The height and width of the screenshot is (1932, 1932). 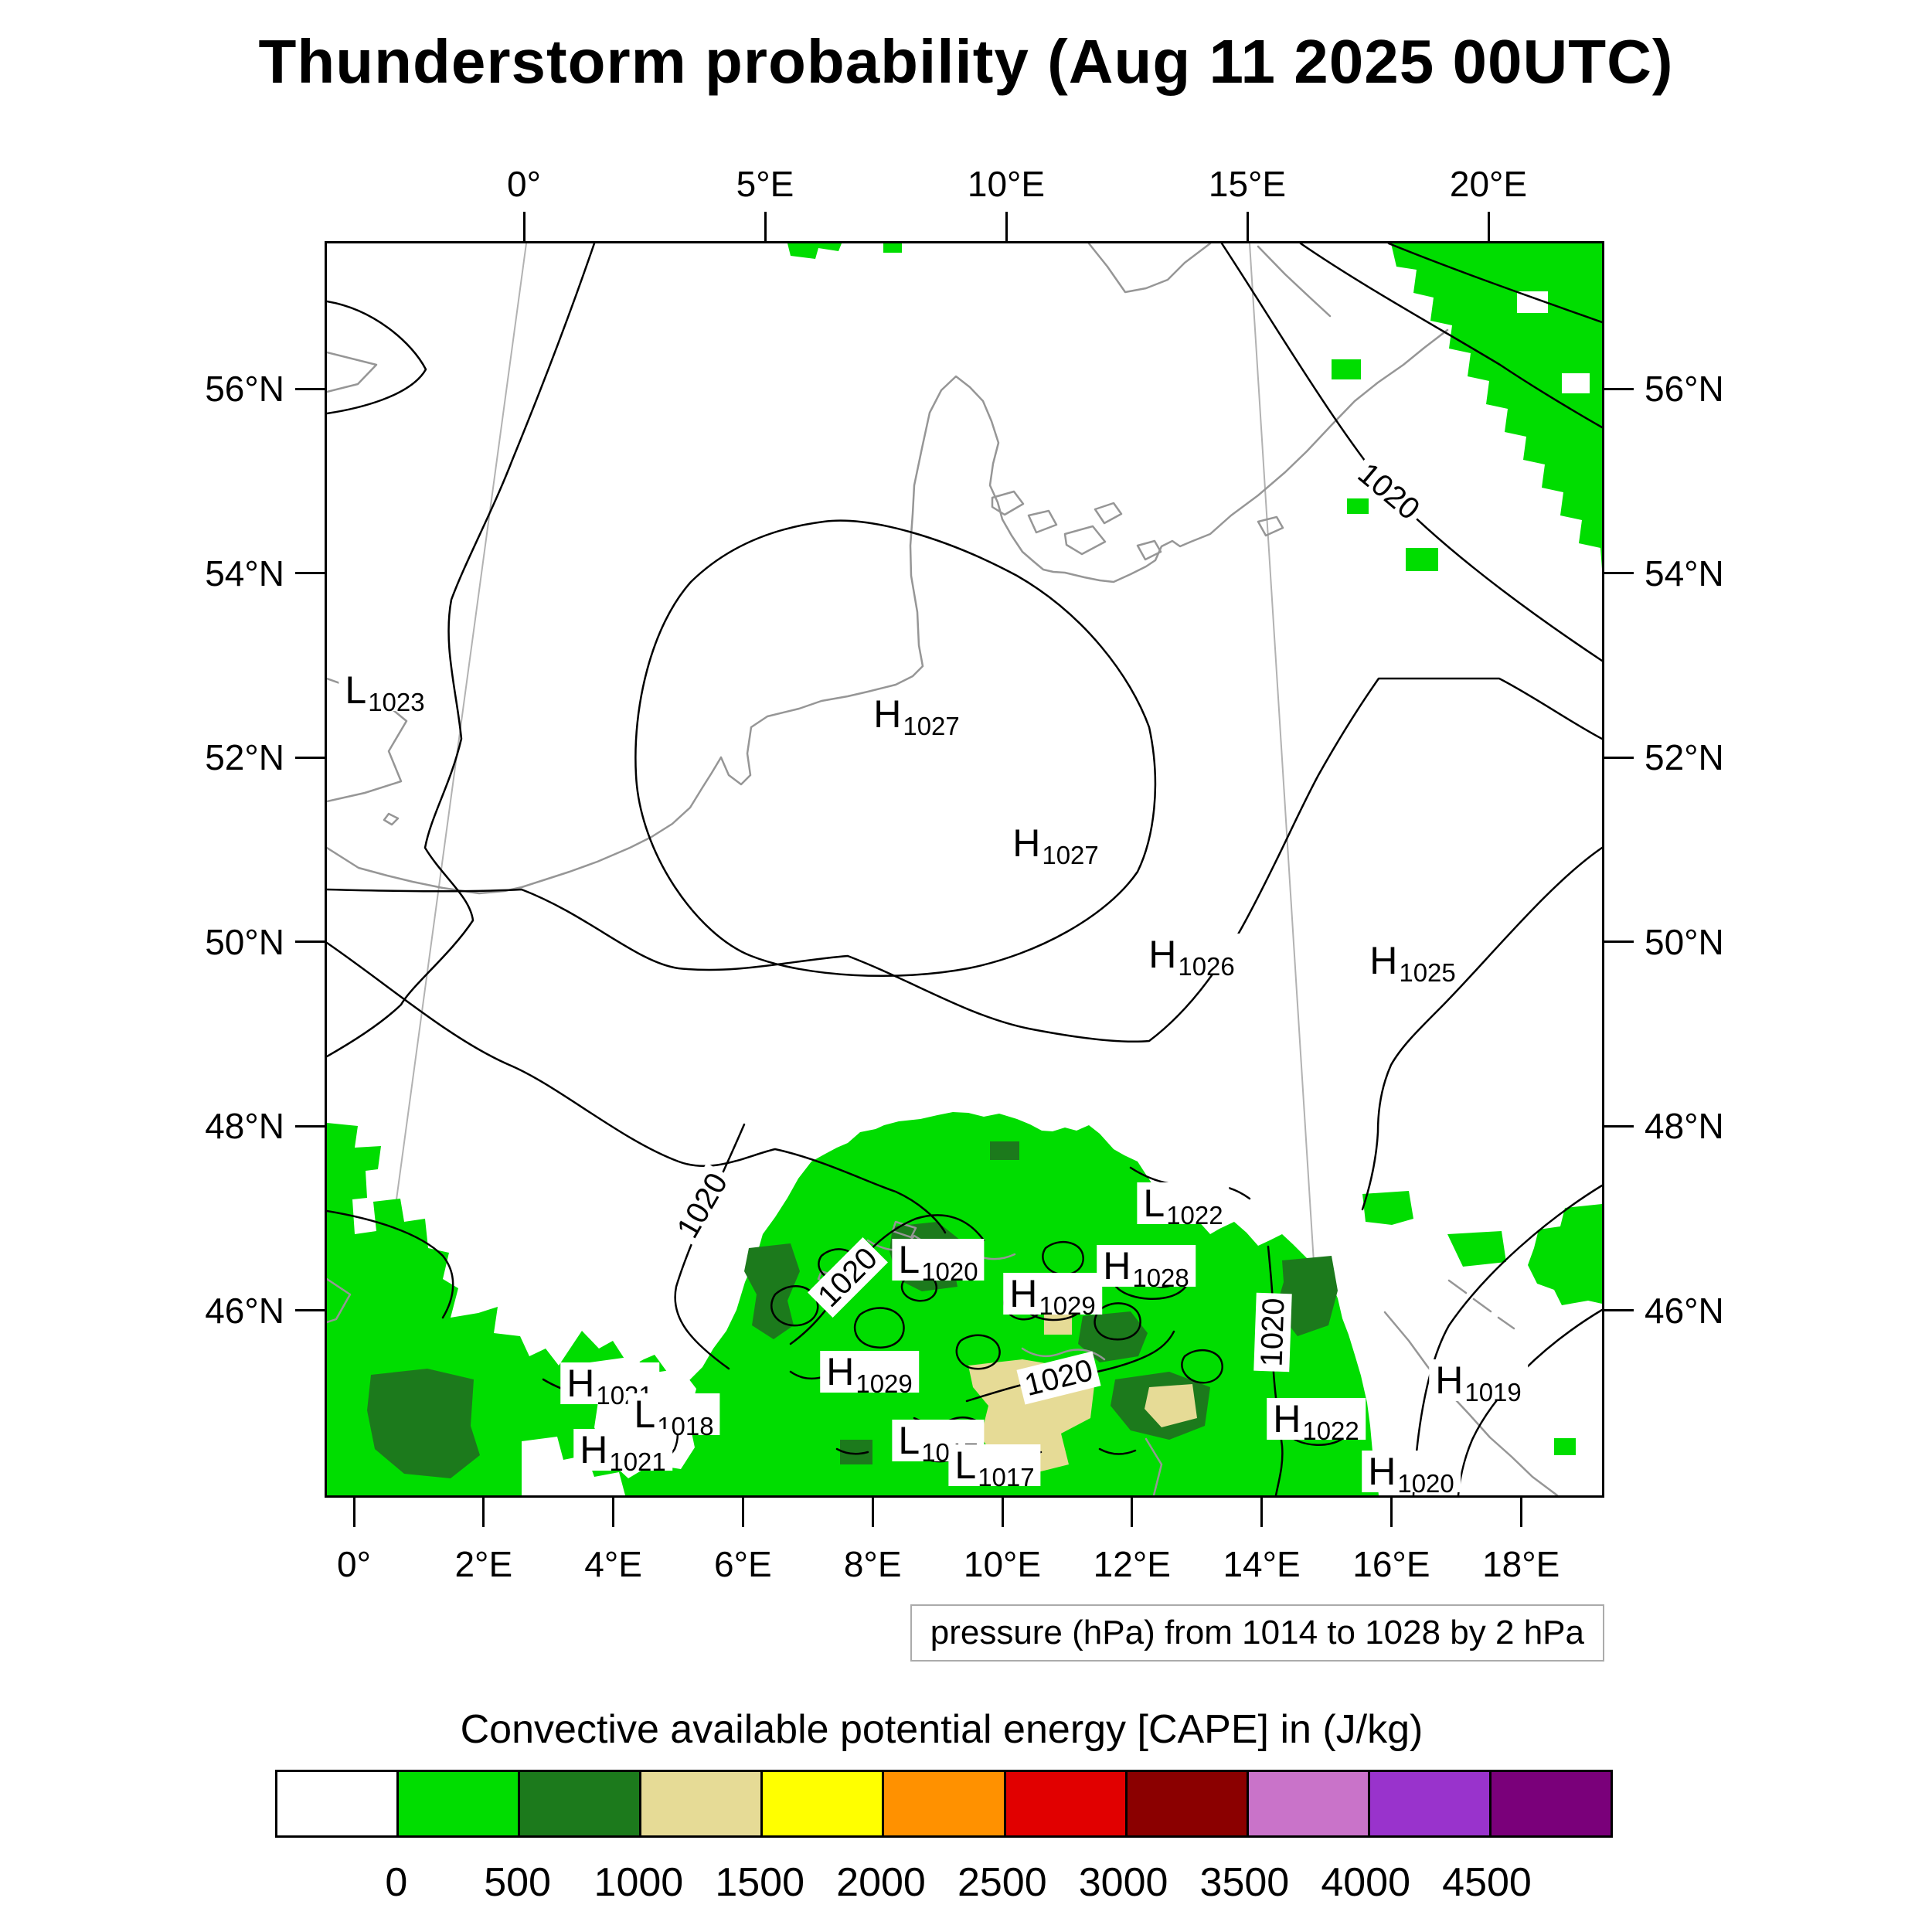 I want to click on pressure-center-value: 1025, so click(x=1427, y=972).